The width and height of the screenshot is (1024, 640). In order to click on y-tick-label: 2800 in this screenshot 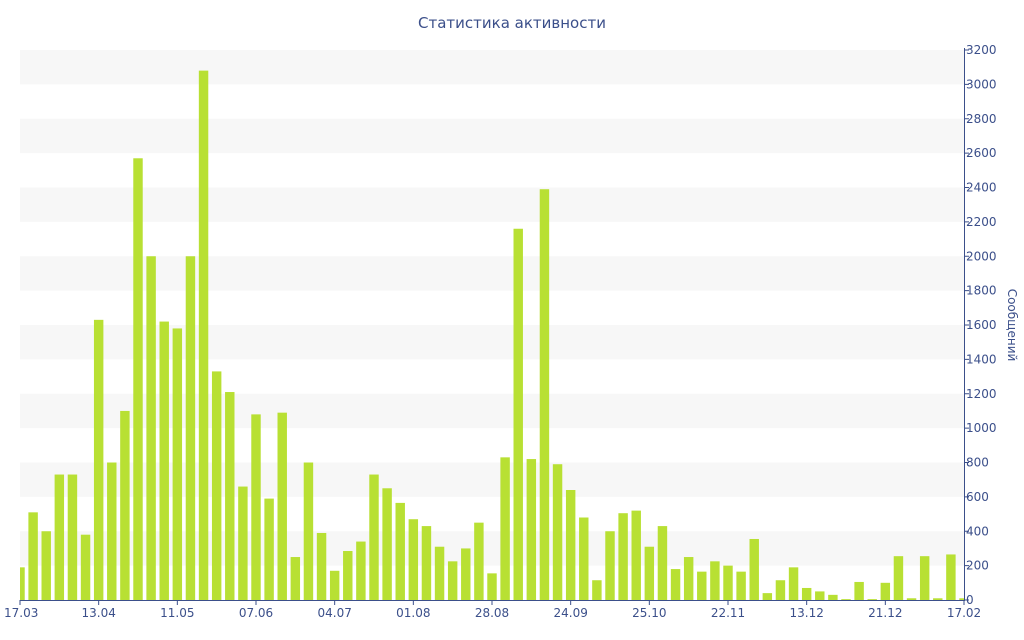, I will do `click(981, 119)`.